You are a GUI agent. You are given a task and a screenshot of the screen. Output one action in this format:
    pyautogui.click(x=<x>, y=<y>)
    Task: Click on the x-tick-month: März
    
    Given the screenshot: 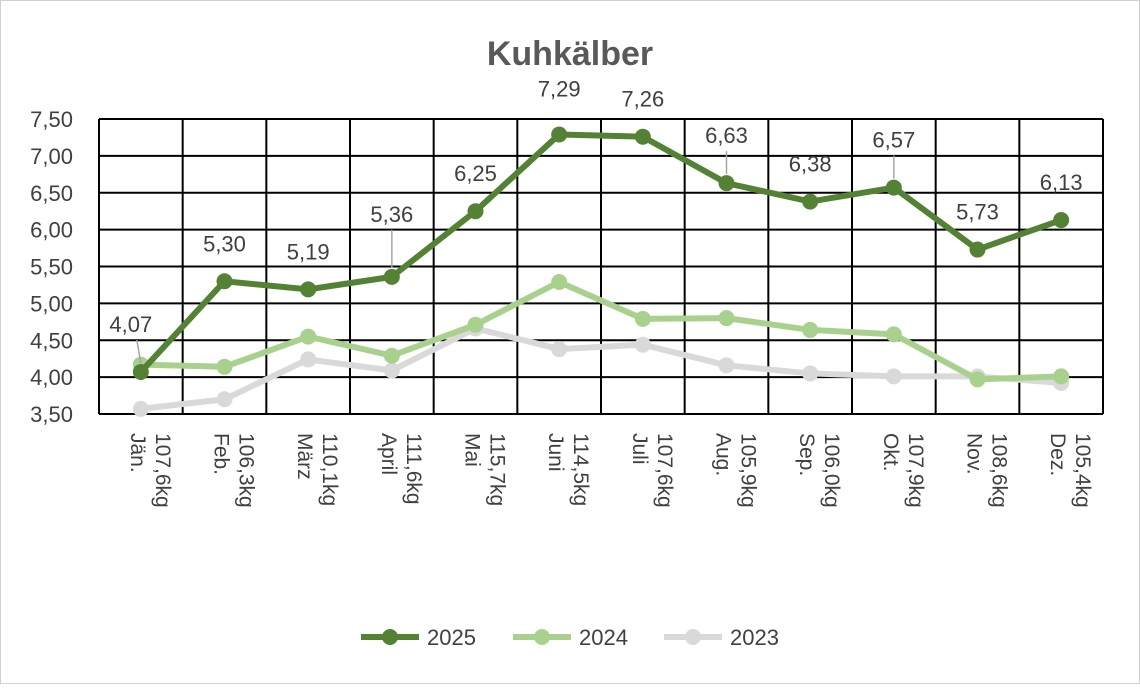 What is the action you would take?
    pyautogui.click(x=304, y=456)
    